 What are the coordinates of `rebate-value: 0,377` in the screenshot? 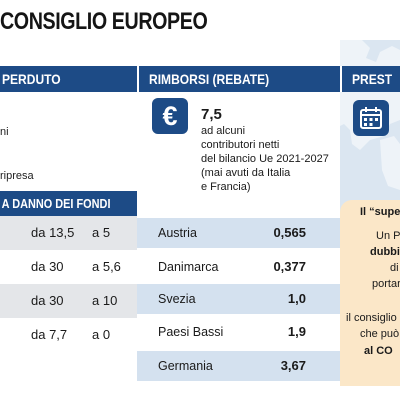 It's located at (289, 266).